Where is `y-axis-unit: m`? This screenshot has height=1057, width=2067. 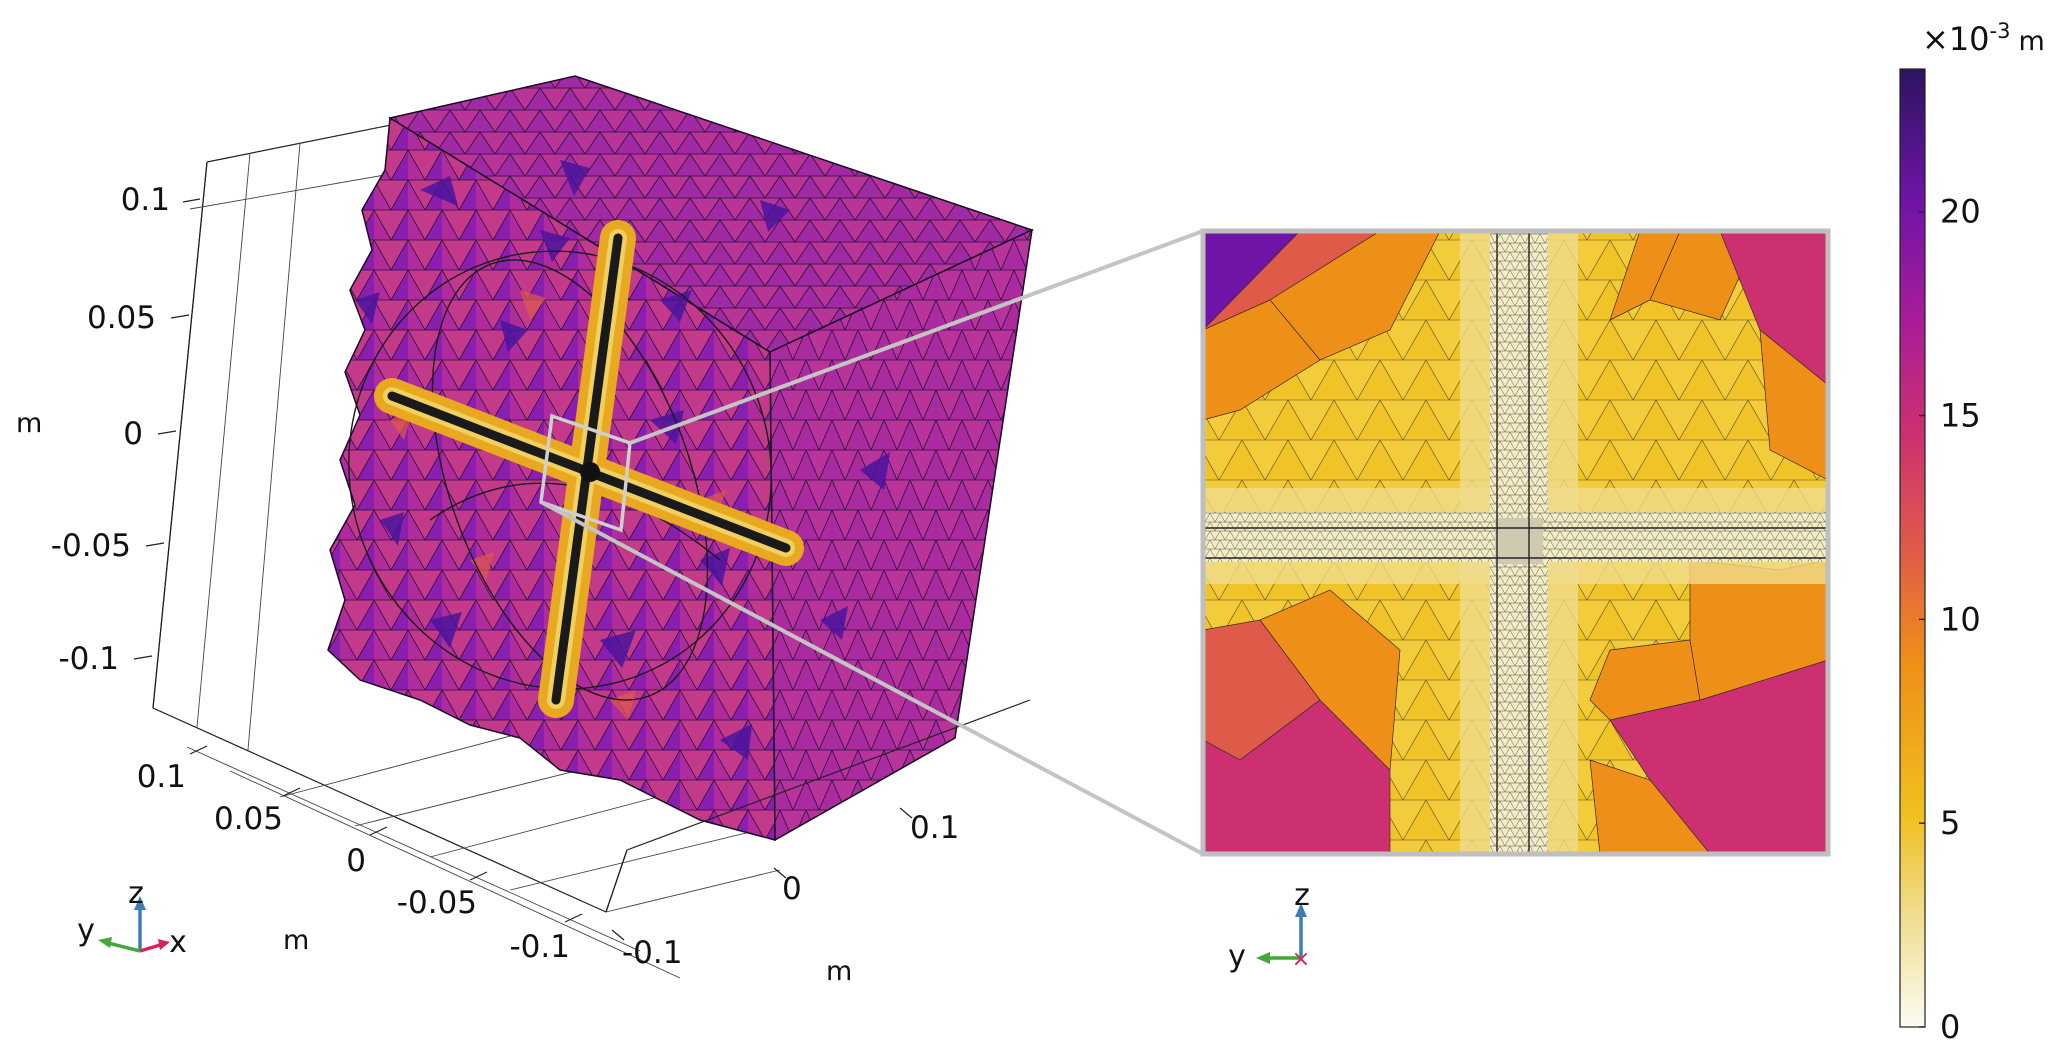 y-axis-unit: m is located at coordinates (296, 940).